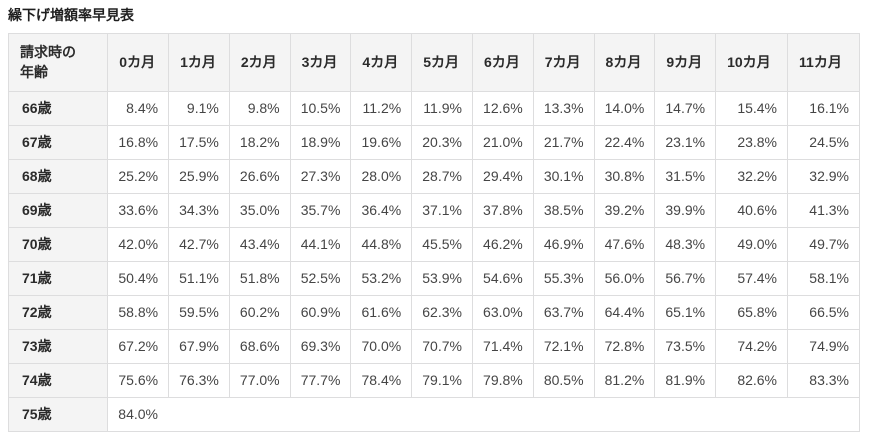 The width and height of the screenshot is (870, 446). What do you see at coordinates (624, 62) in the screenshot?
I see `column-header-8: 8カ月` at bounding box center [624, 62].